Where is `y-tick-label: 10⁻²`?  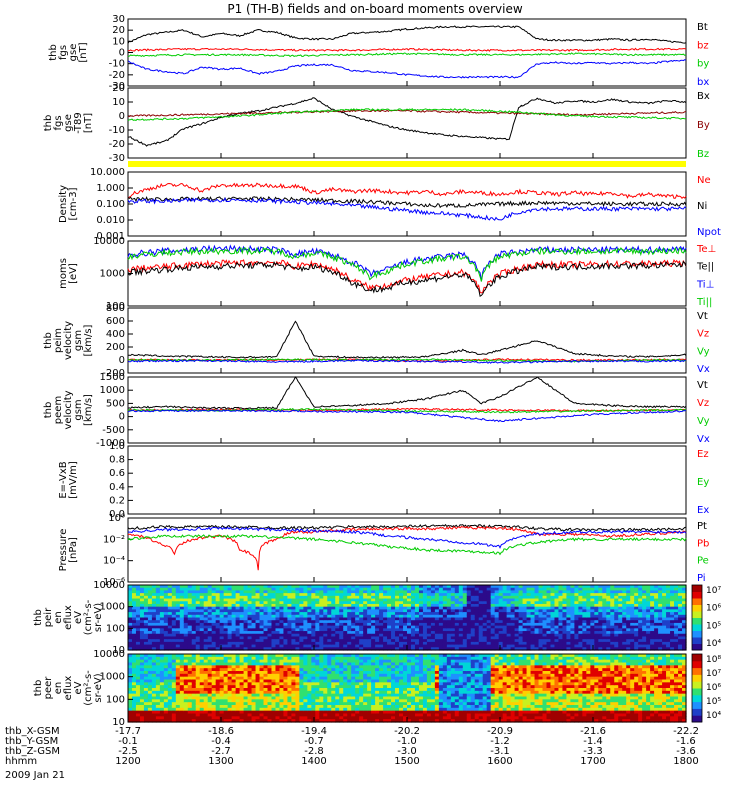
y-tick-label: 10⁻² is located at coordinates (114, 539).